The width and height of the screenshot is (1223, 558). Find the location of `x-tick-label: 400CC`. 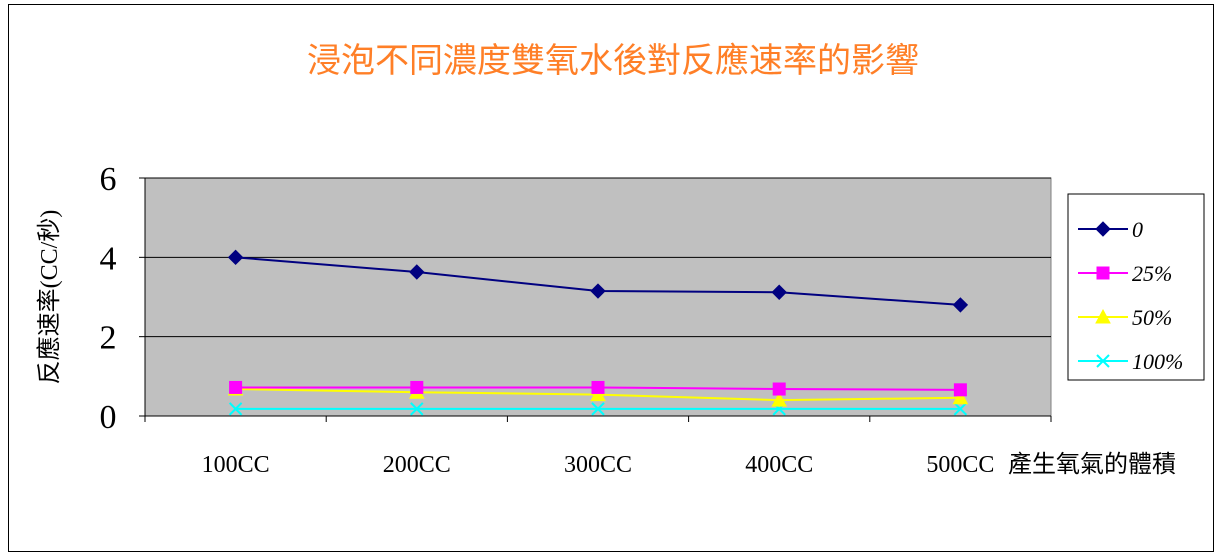

x-tick-label: 400CC is located at coordinates (779, 465).